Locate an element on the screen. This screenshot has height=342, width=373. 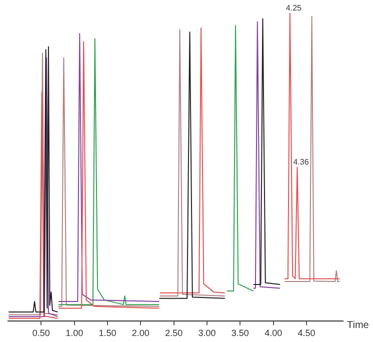
x-tick-label: 1.50 is located at coordinates (107, 333).